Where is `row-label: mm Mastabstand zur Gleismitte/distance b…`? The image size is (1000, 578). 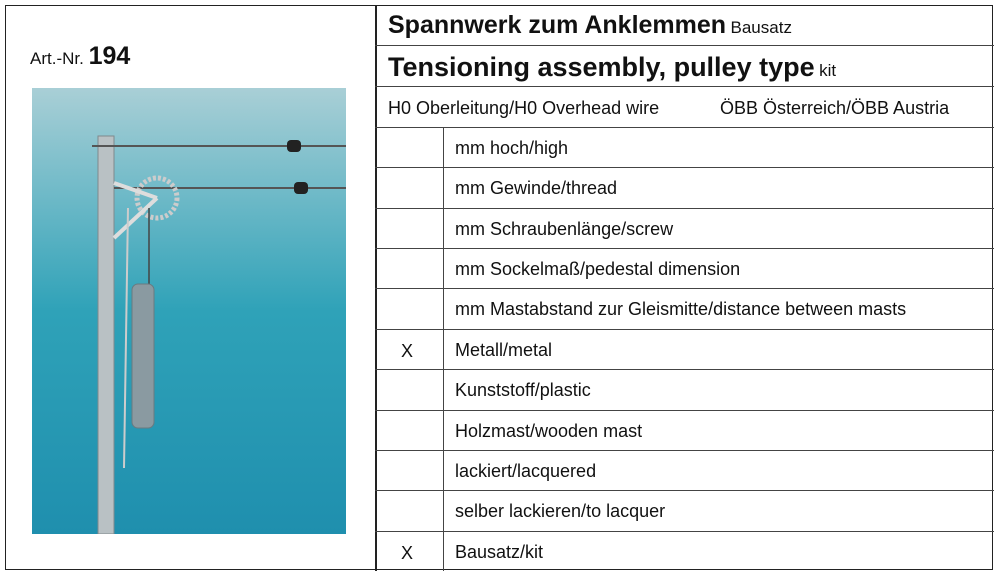 row-label: mm Mastabstand zur Gleismitte/distance b… is located at coordinates (681, 309).